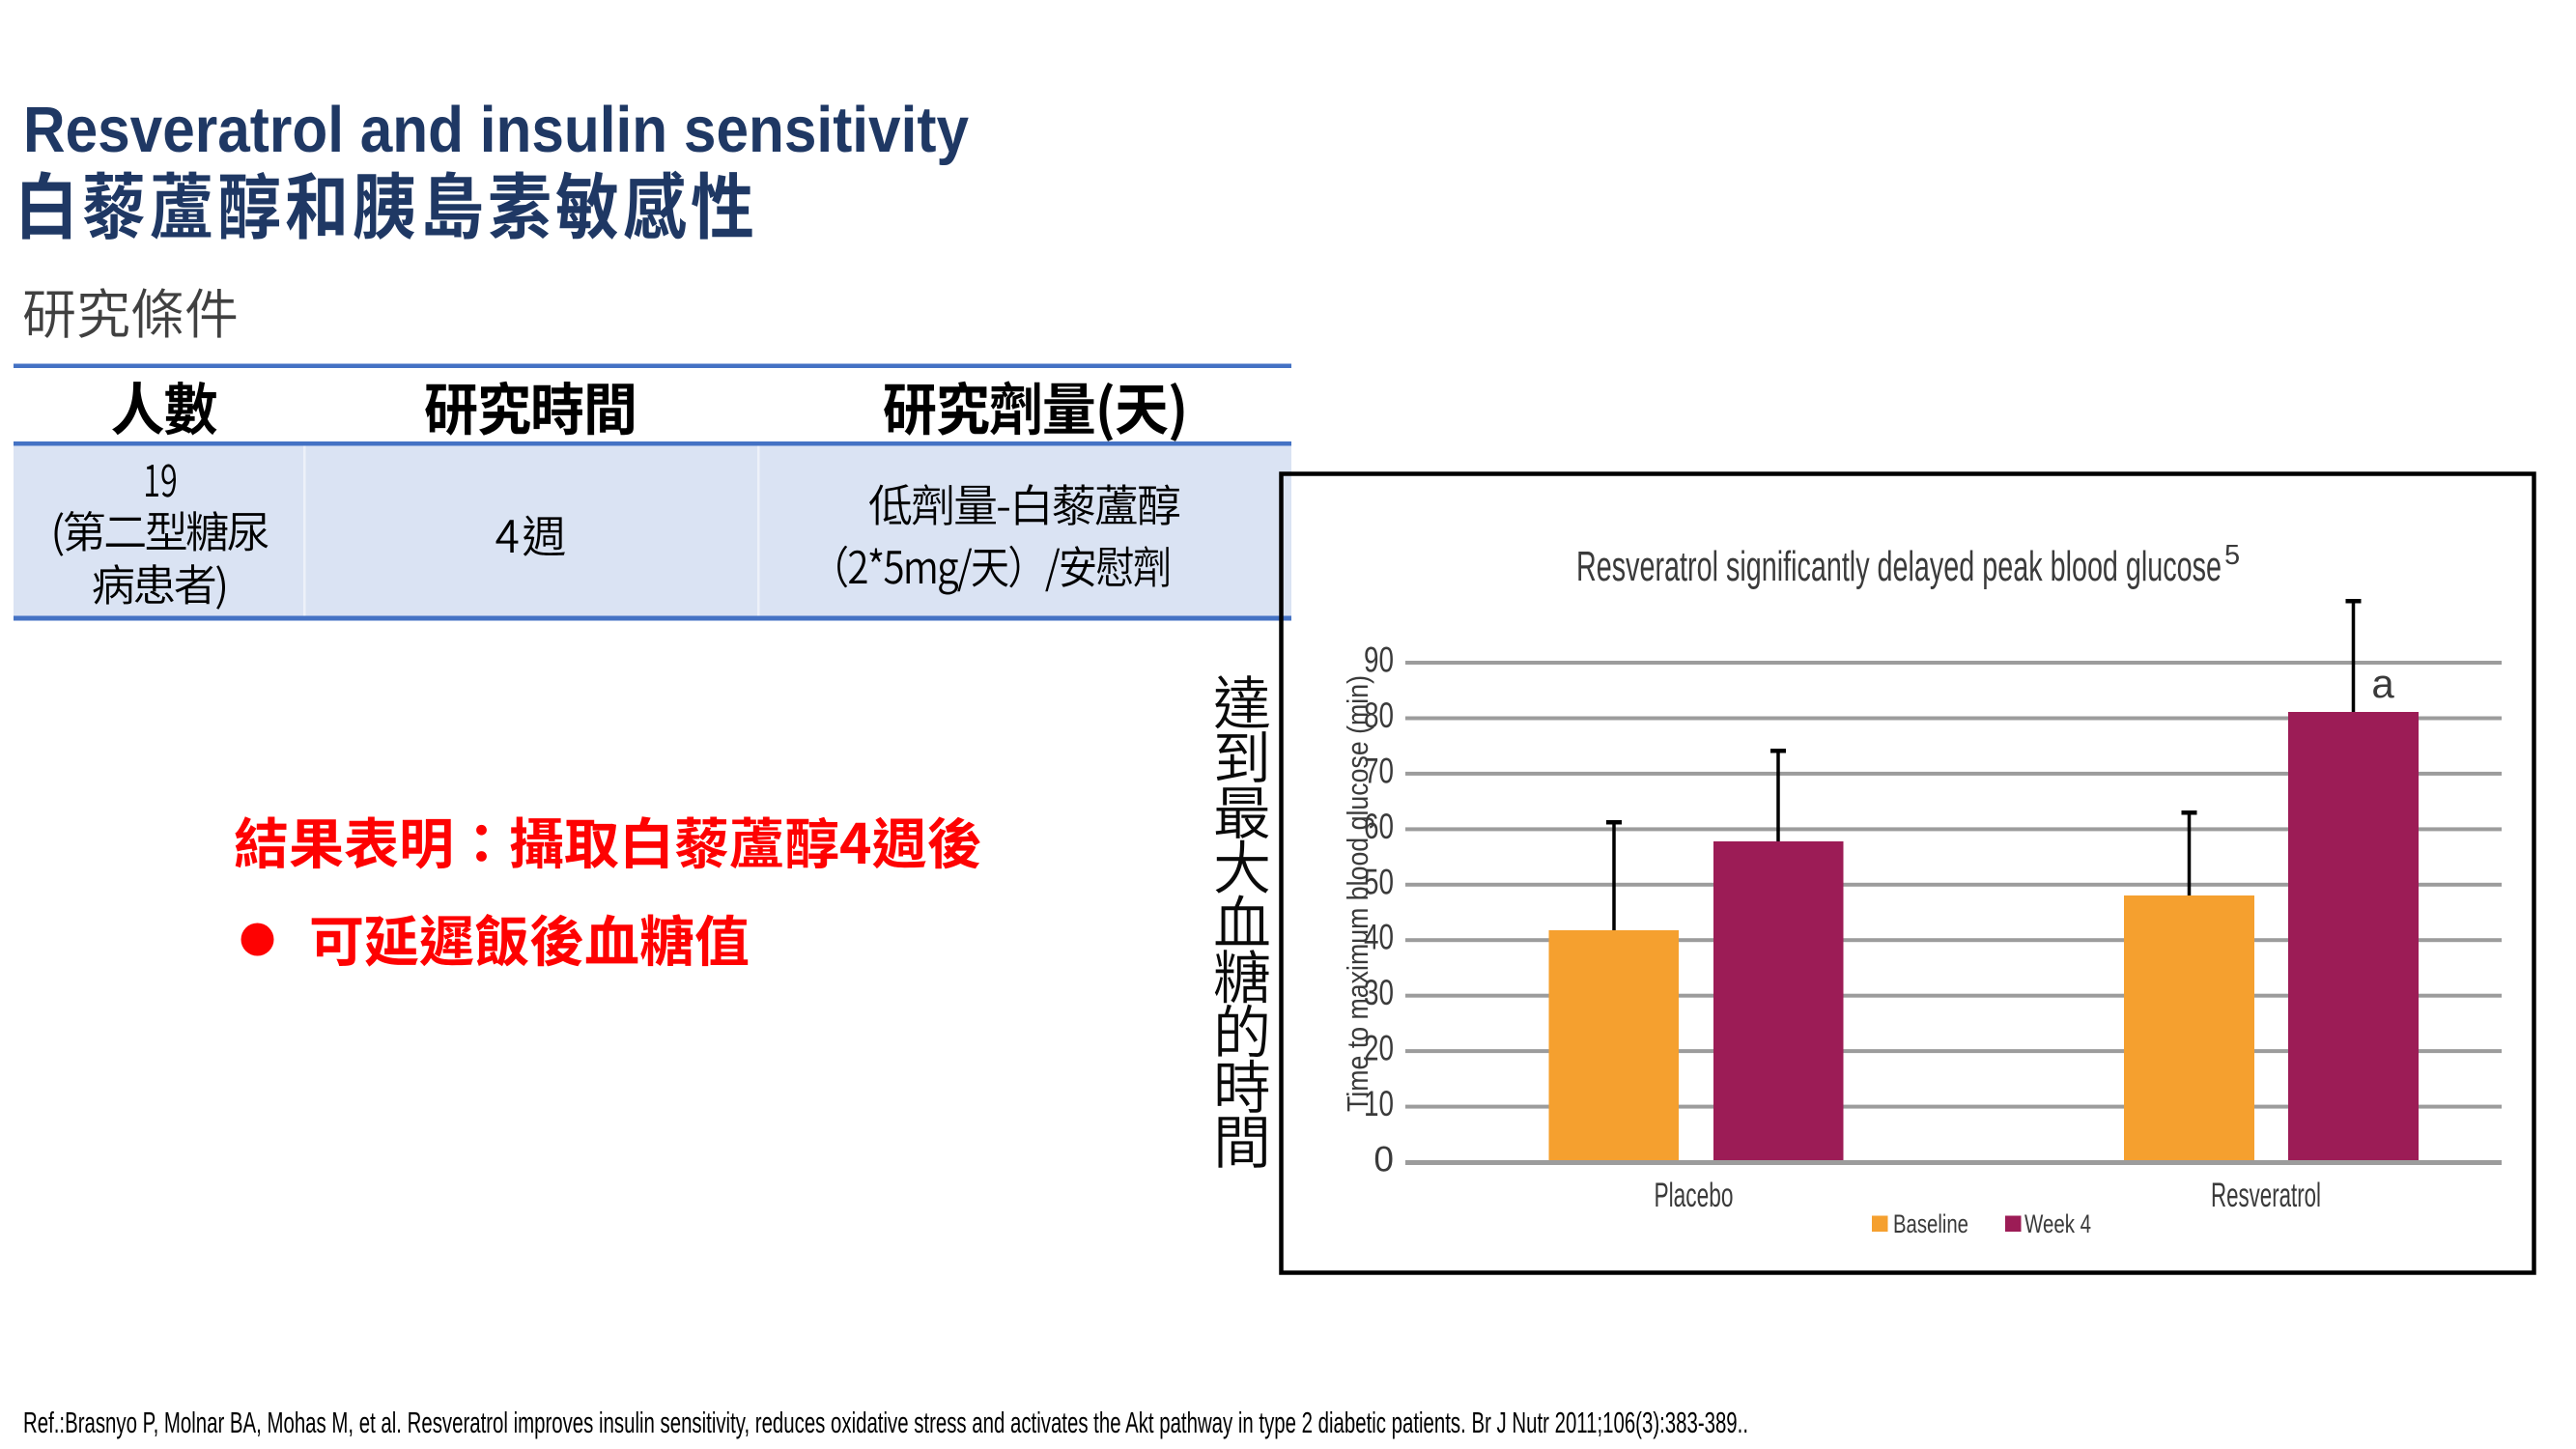 The width and height of the screenshot is (2576, 1449). I want to click on svg-text: 70, so click(1379, 770).